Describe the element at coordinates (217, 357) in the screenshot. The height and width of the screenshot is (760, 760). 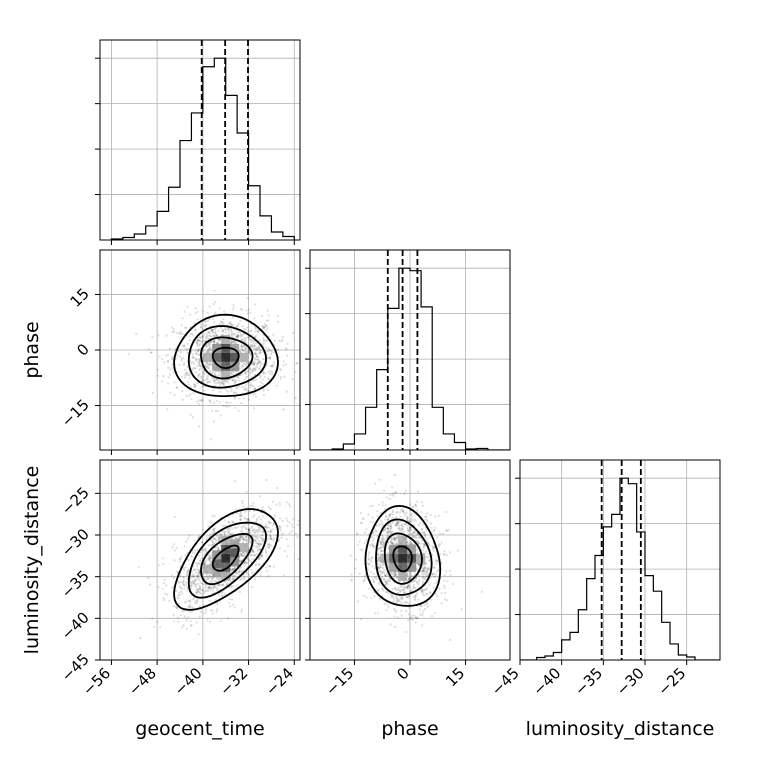
I see `density-cell` at that location.